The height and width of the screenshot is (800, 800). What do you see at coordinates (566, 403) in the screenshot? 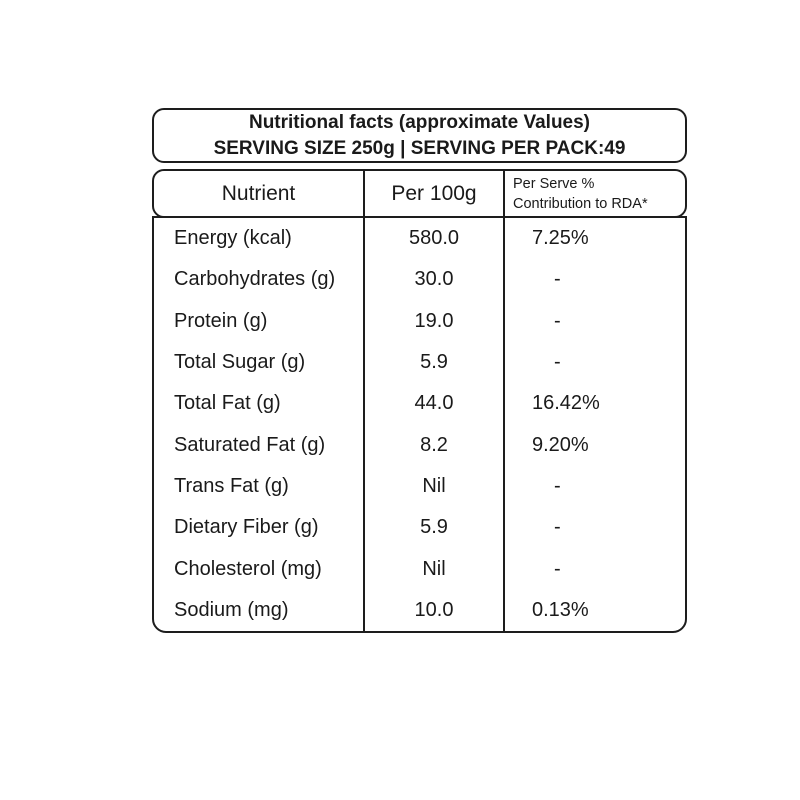
I see `cell-rda: 16.42%` at bounding box center [566, 403].